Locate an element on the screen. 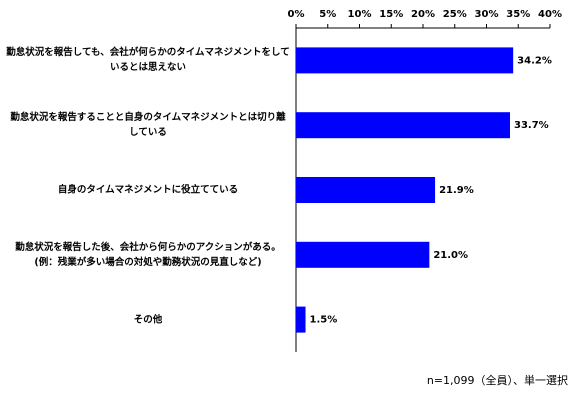 Image resolution: width=580 pixels, height=400 pixels. x-tick-label: 25% is located at coordinates (455, 14).